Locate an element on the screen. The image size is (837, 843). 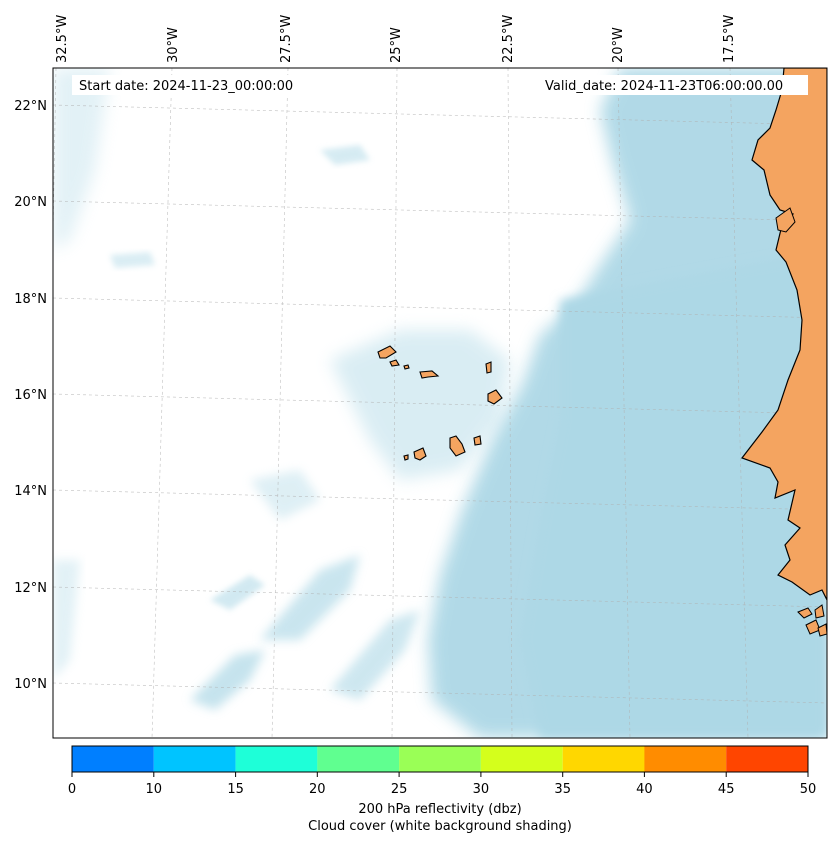
cb-tick-45: 45 is located at coordinates (726, 789).